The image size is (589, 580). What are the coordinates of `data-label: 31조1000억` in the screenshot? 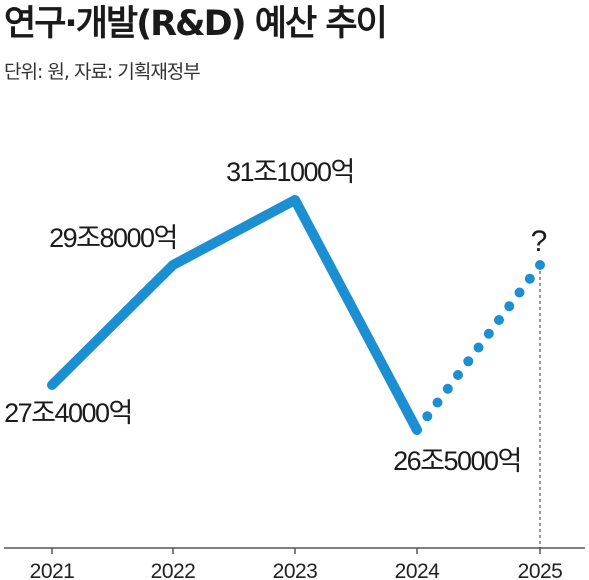 It's located at (290, 172).